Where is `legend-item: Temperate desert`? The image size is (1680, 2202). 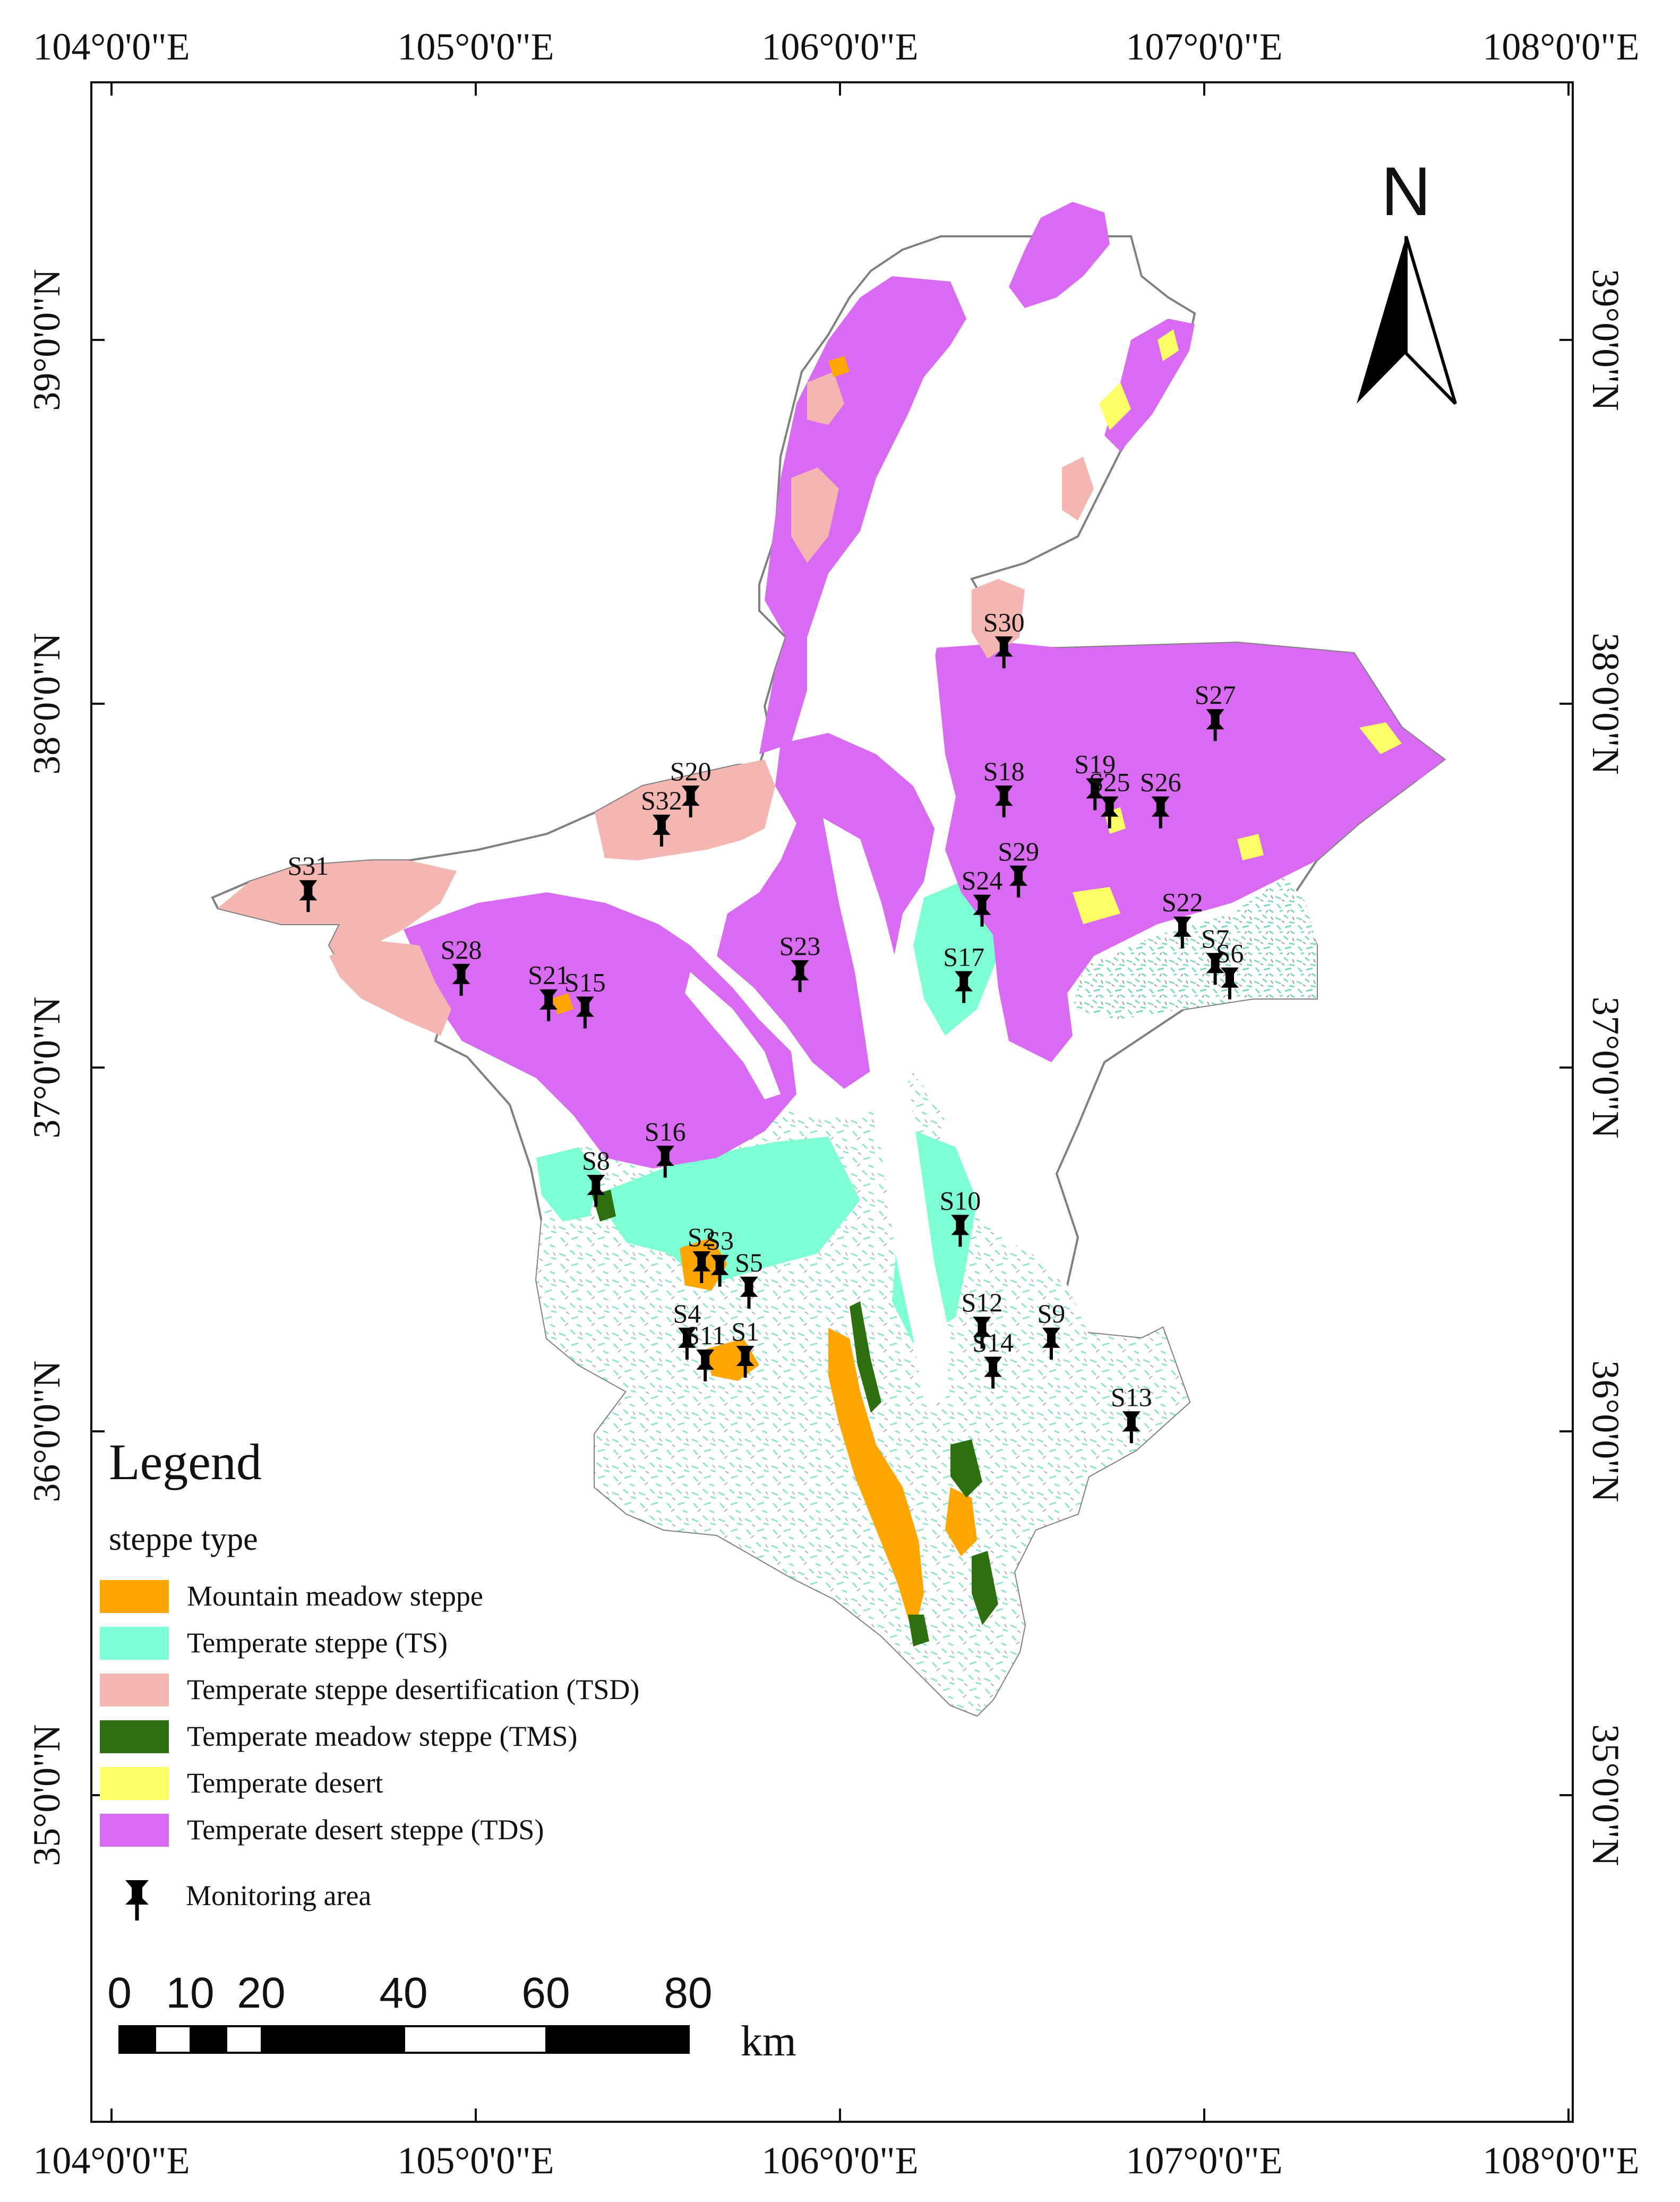
legend-item: Temperate desert is located at coordinates (242, 1783).